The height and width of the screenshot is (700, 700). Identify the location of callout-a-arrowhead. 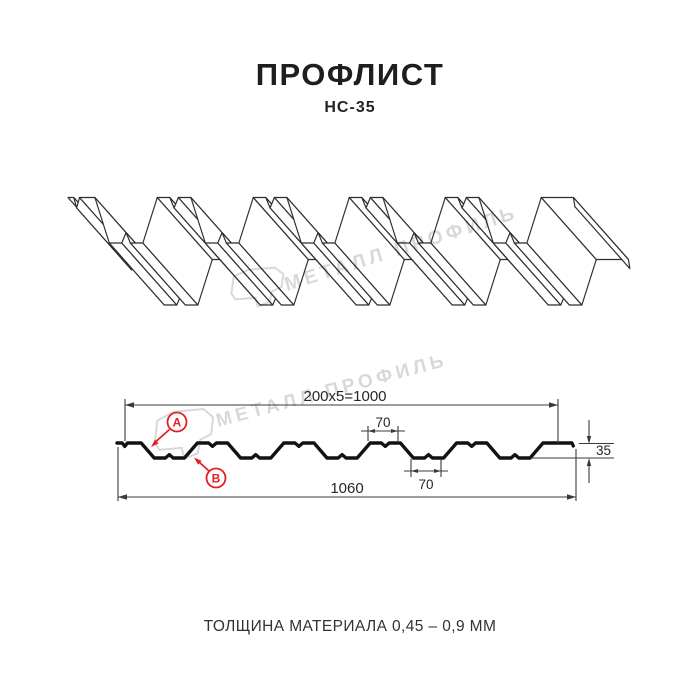
(155, 443).